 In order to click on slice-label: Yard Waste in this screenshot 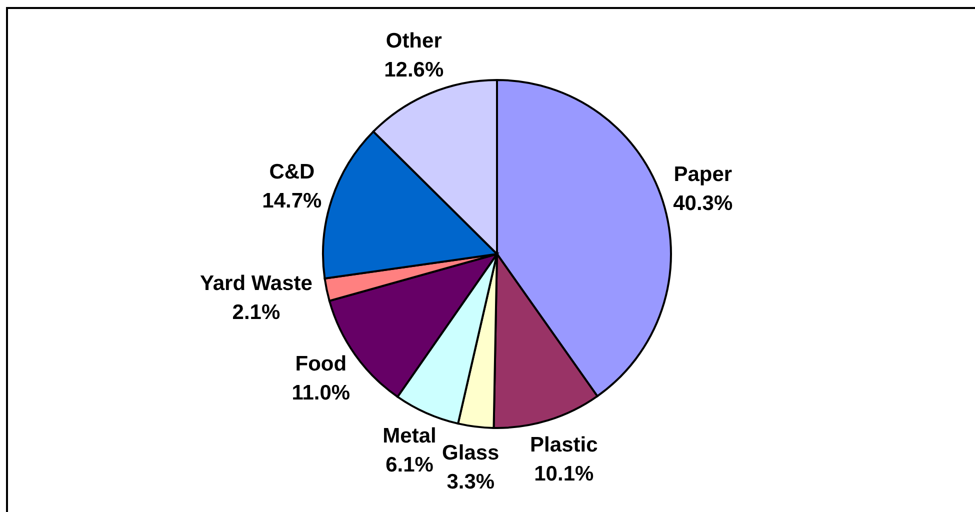, I will do `click(256, 284)`.